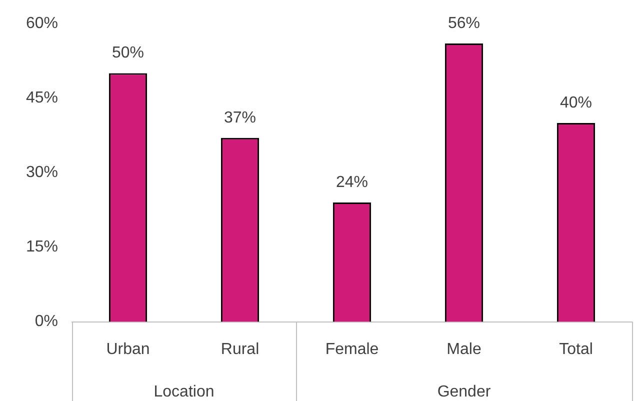  I want to click on data-label: 50%, so click(128, 53).